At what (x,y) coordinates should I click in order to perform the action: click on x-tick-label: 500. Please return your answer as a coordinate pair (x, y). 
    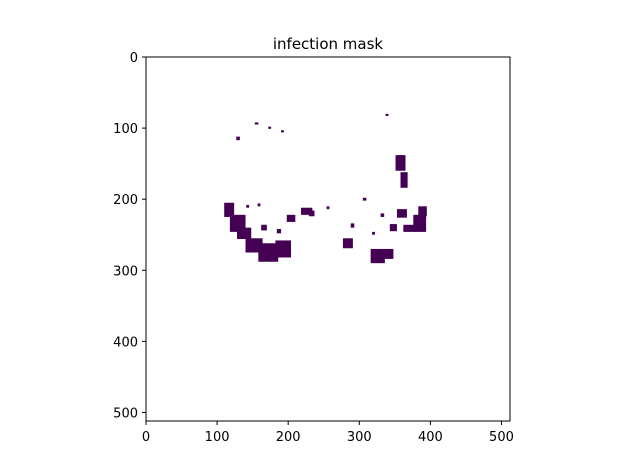
    Looking at the image, I should click on (501, 437).